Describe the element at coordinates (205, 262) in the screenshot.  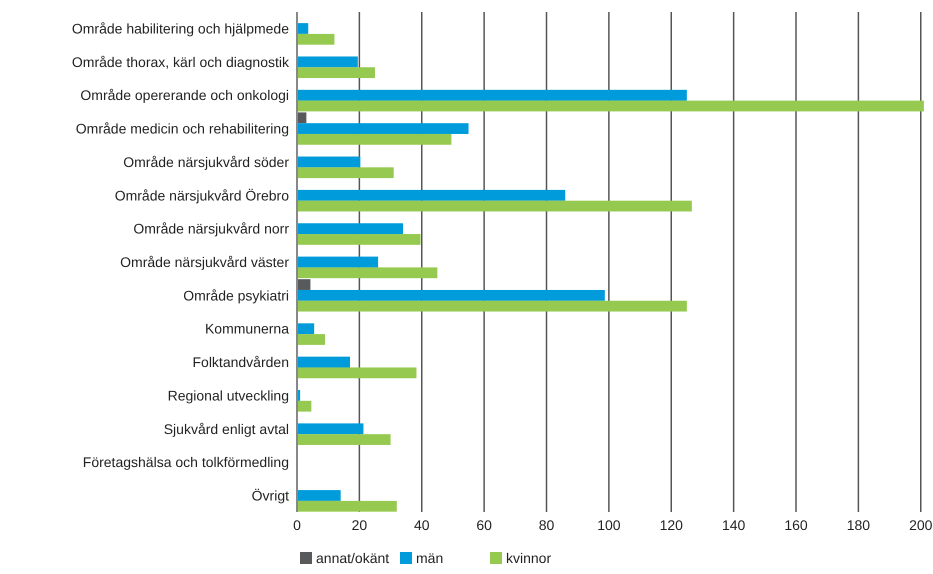
I see `y-tick-label: Område närsjukvård väster` at that location.